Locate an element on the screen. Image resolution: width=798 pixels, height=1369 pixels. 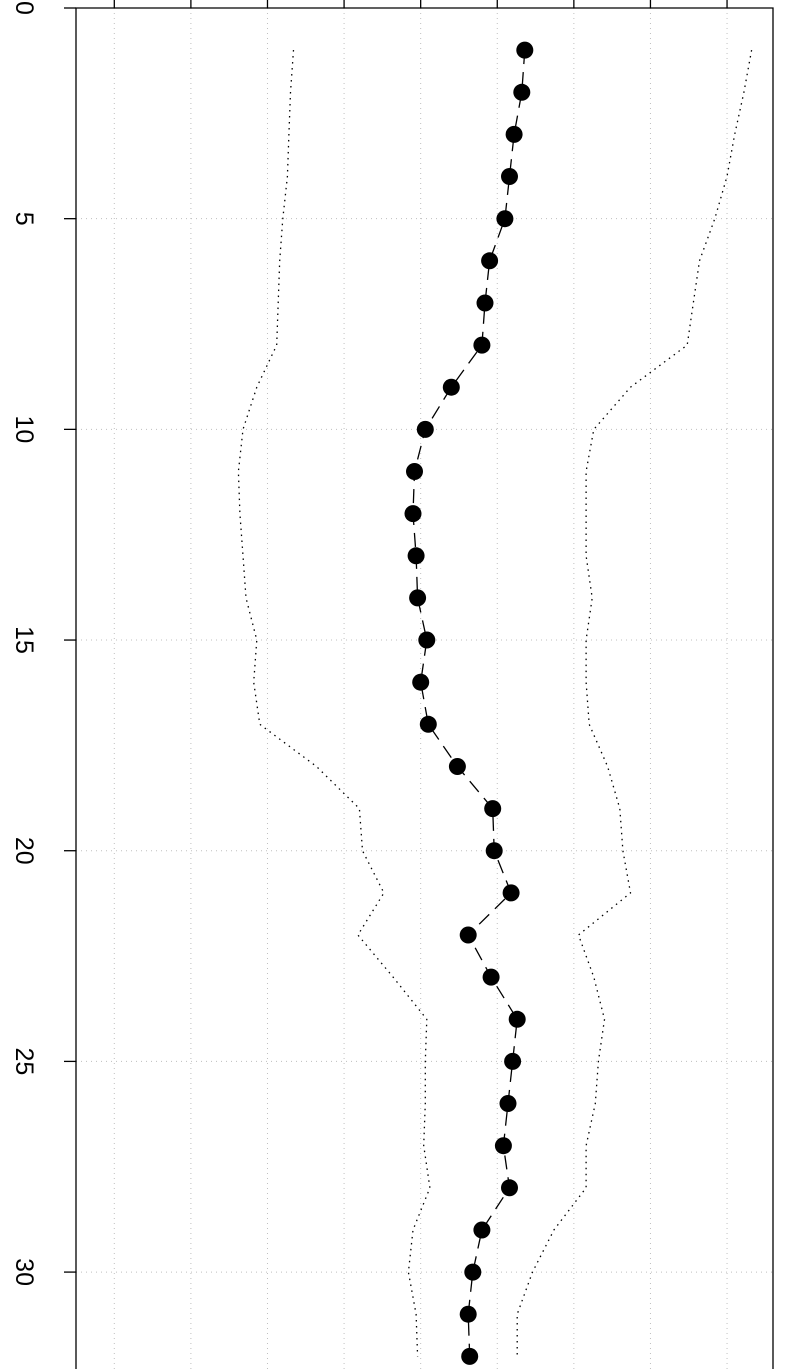
tick-label-x: 10 is located at coordinates (24, 429).